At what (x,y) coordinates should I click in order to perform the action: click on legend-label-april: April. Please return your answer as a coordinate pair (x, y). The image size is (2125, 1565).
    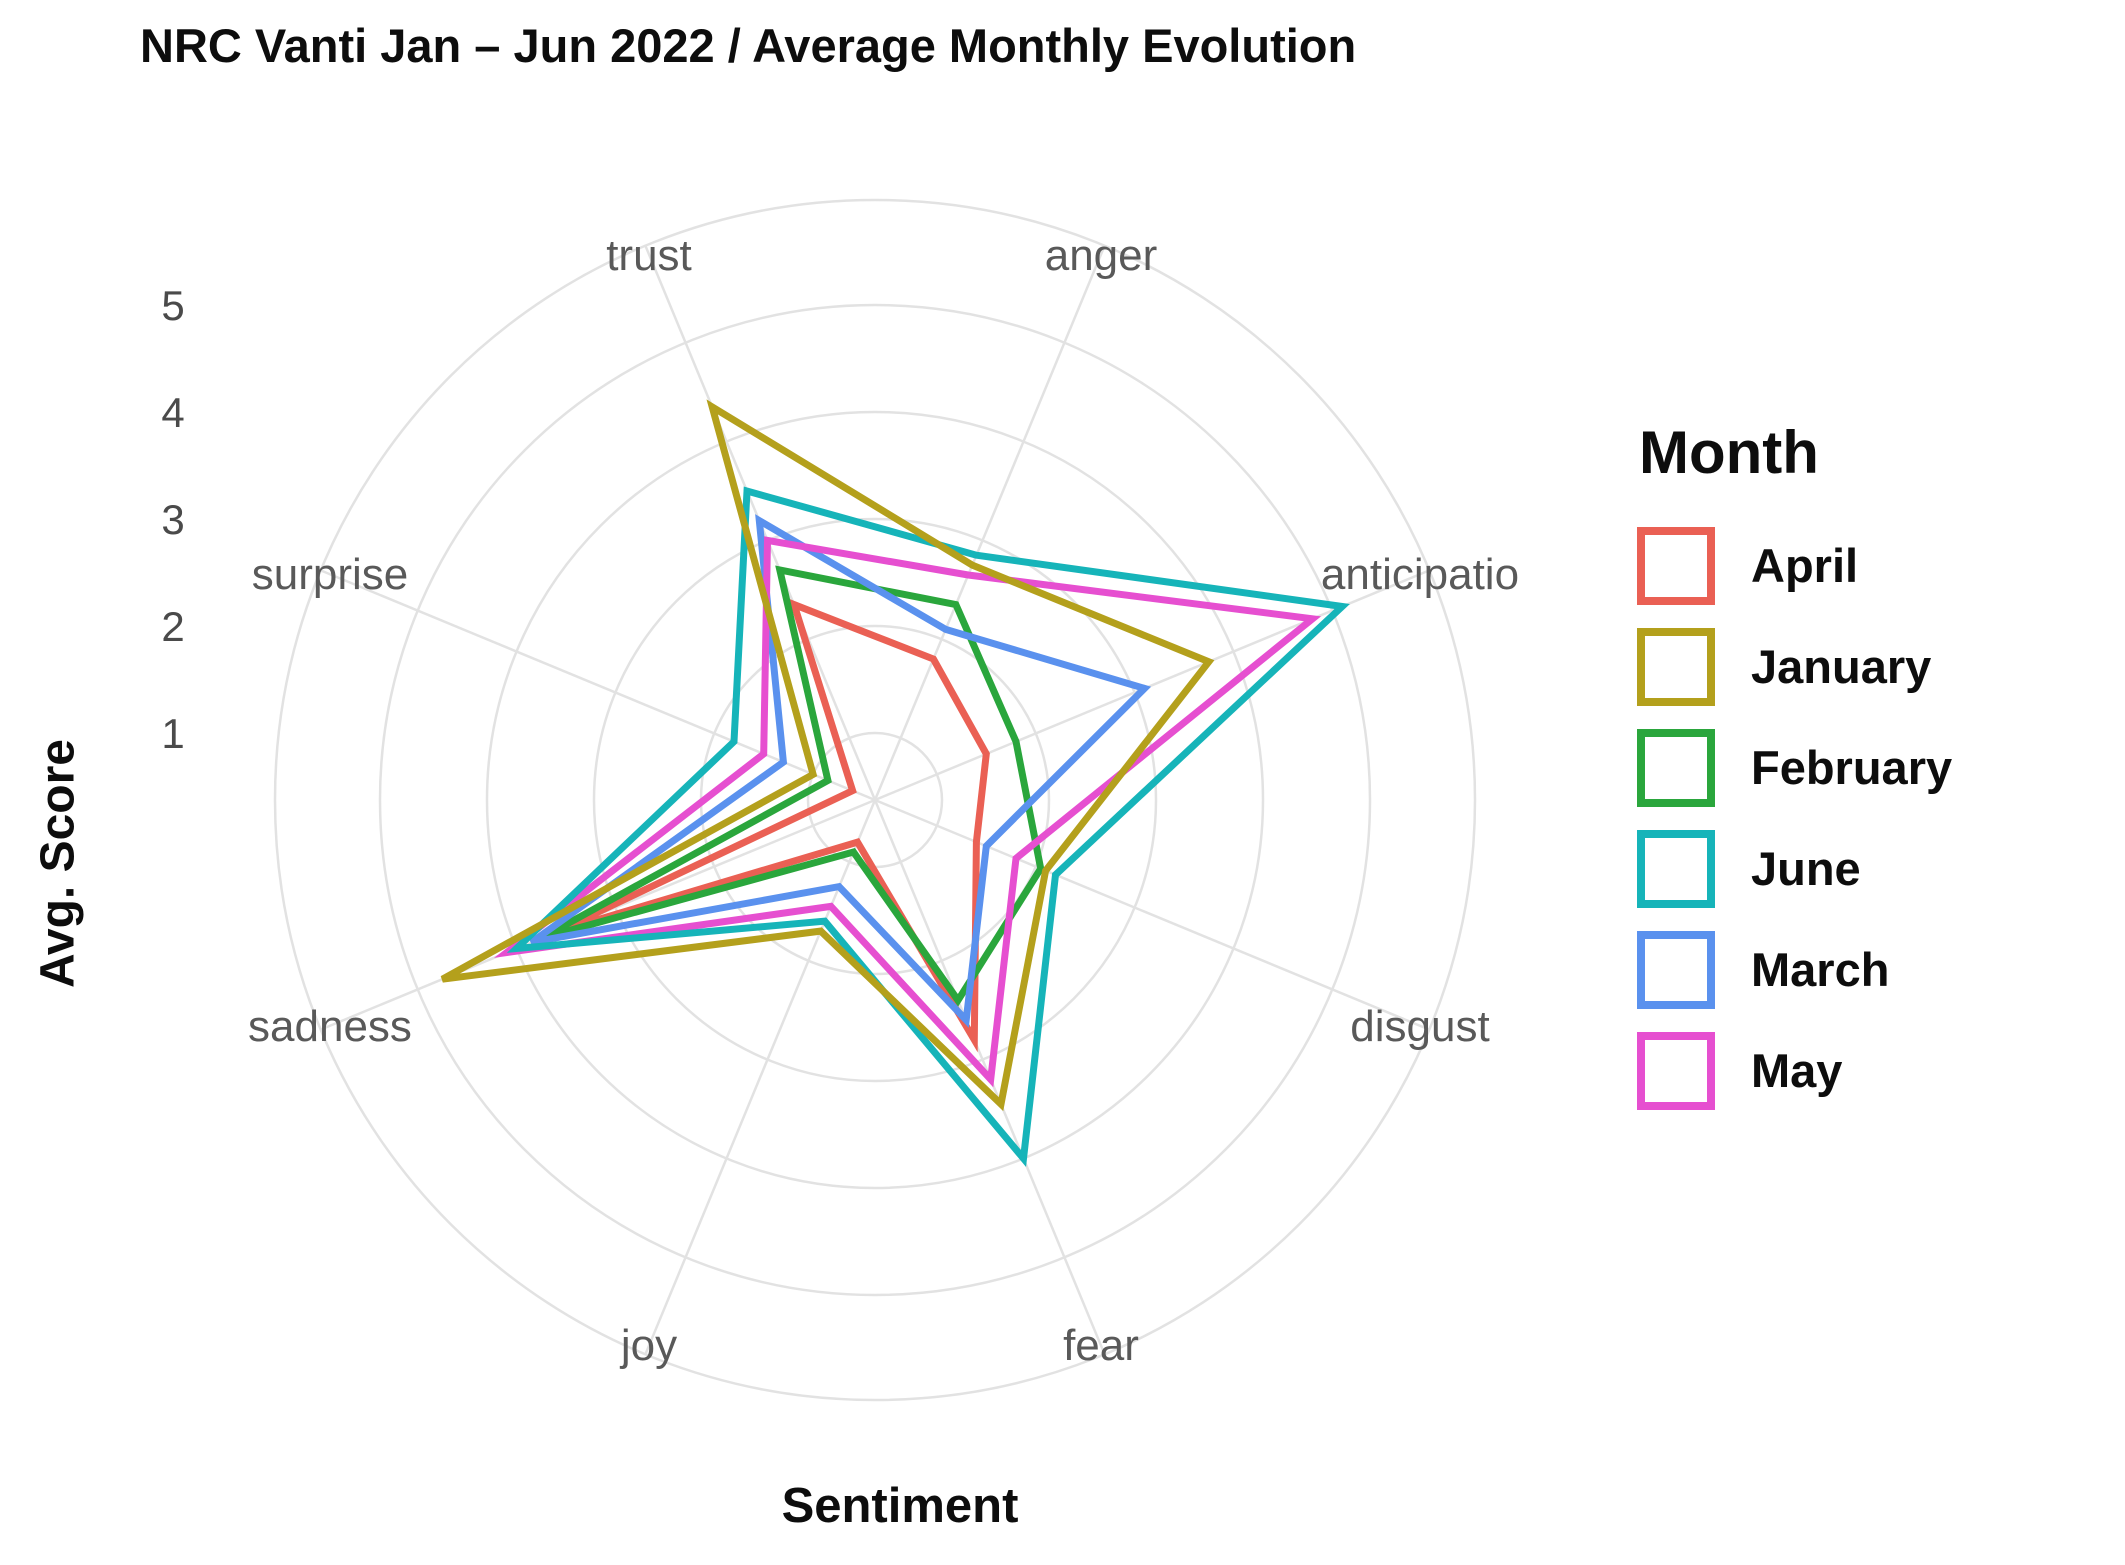
    Looking at the image, I should click on (1805, 565).